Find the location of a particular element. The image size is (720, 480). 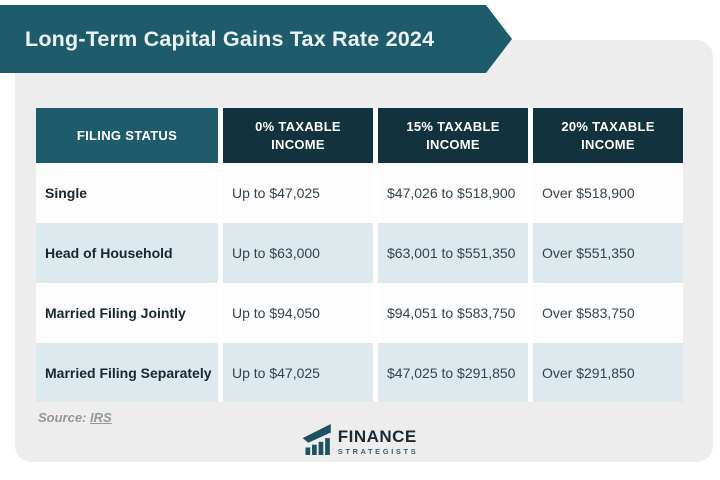

row-value-15pct: $94,051 to $583,750 is located at coordinates (453, 313).